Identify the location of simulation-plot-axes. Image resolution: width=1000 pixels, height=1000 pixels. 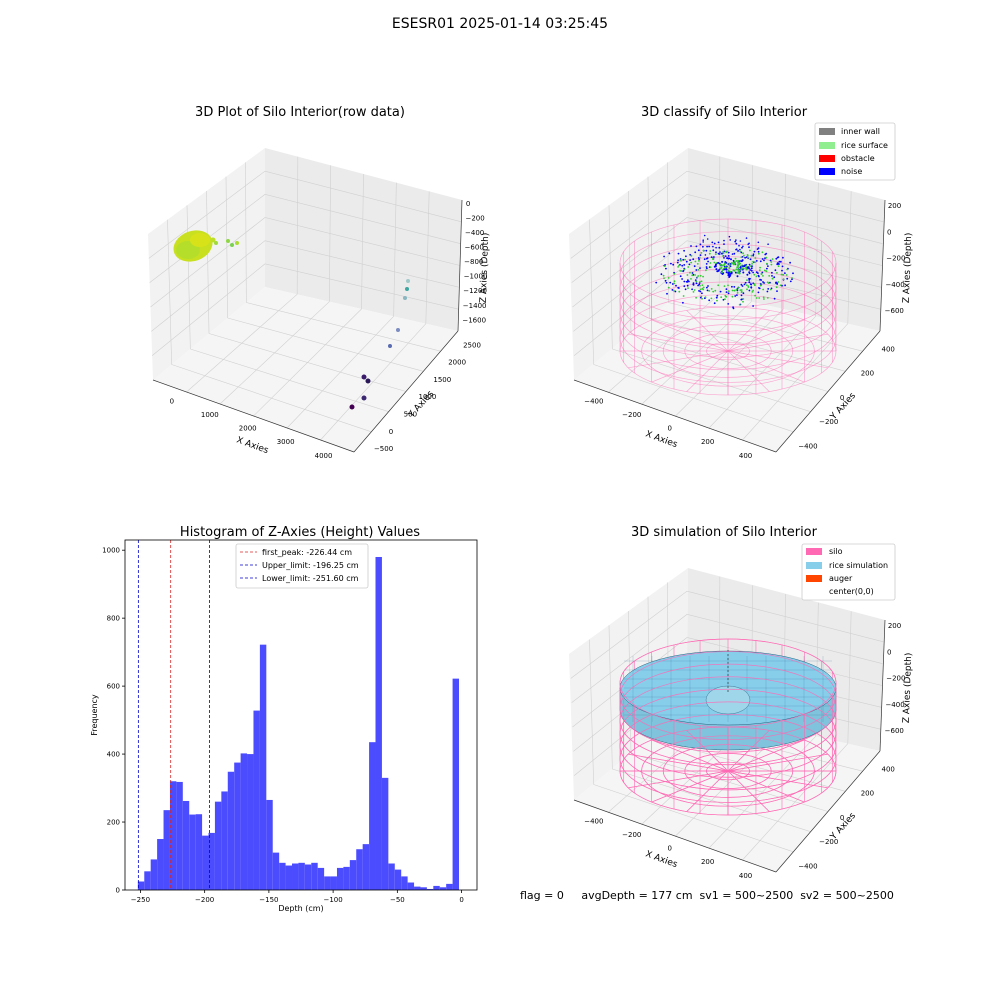
(729, 746).